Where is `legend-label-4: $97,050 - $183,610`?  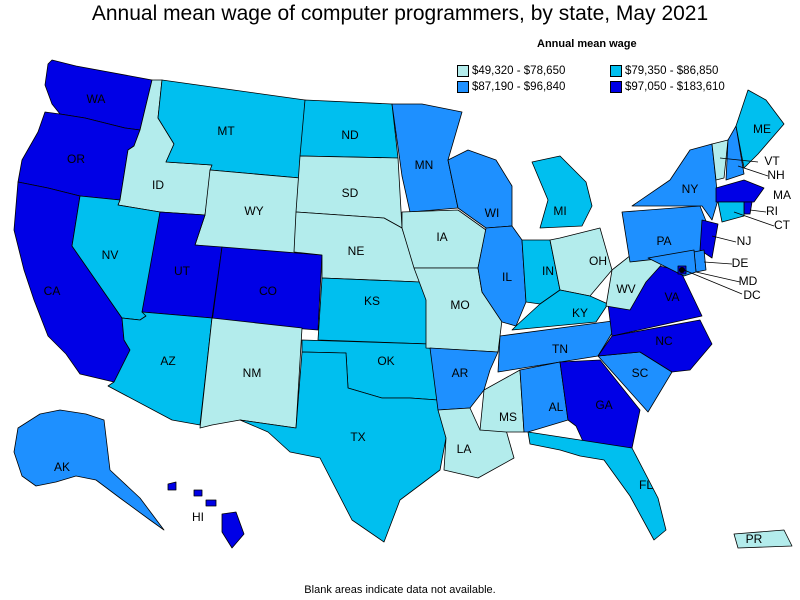
legend-label-4: $97,050 - $183,610 is located at coordinates (675, 87).